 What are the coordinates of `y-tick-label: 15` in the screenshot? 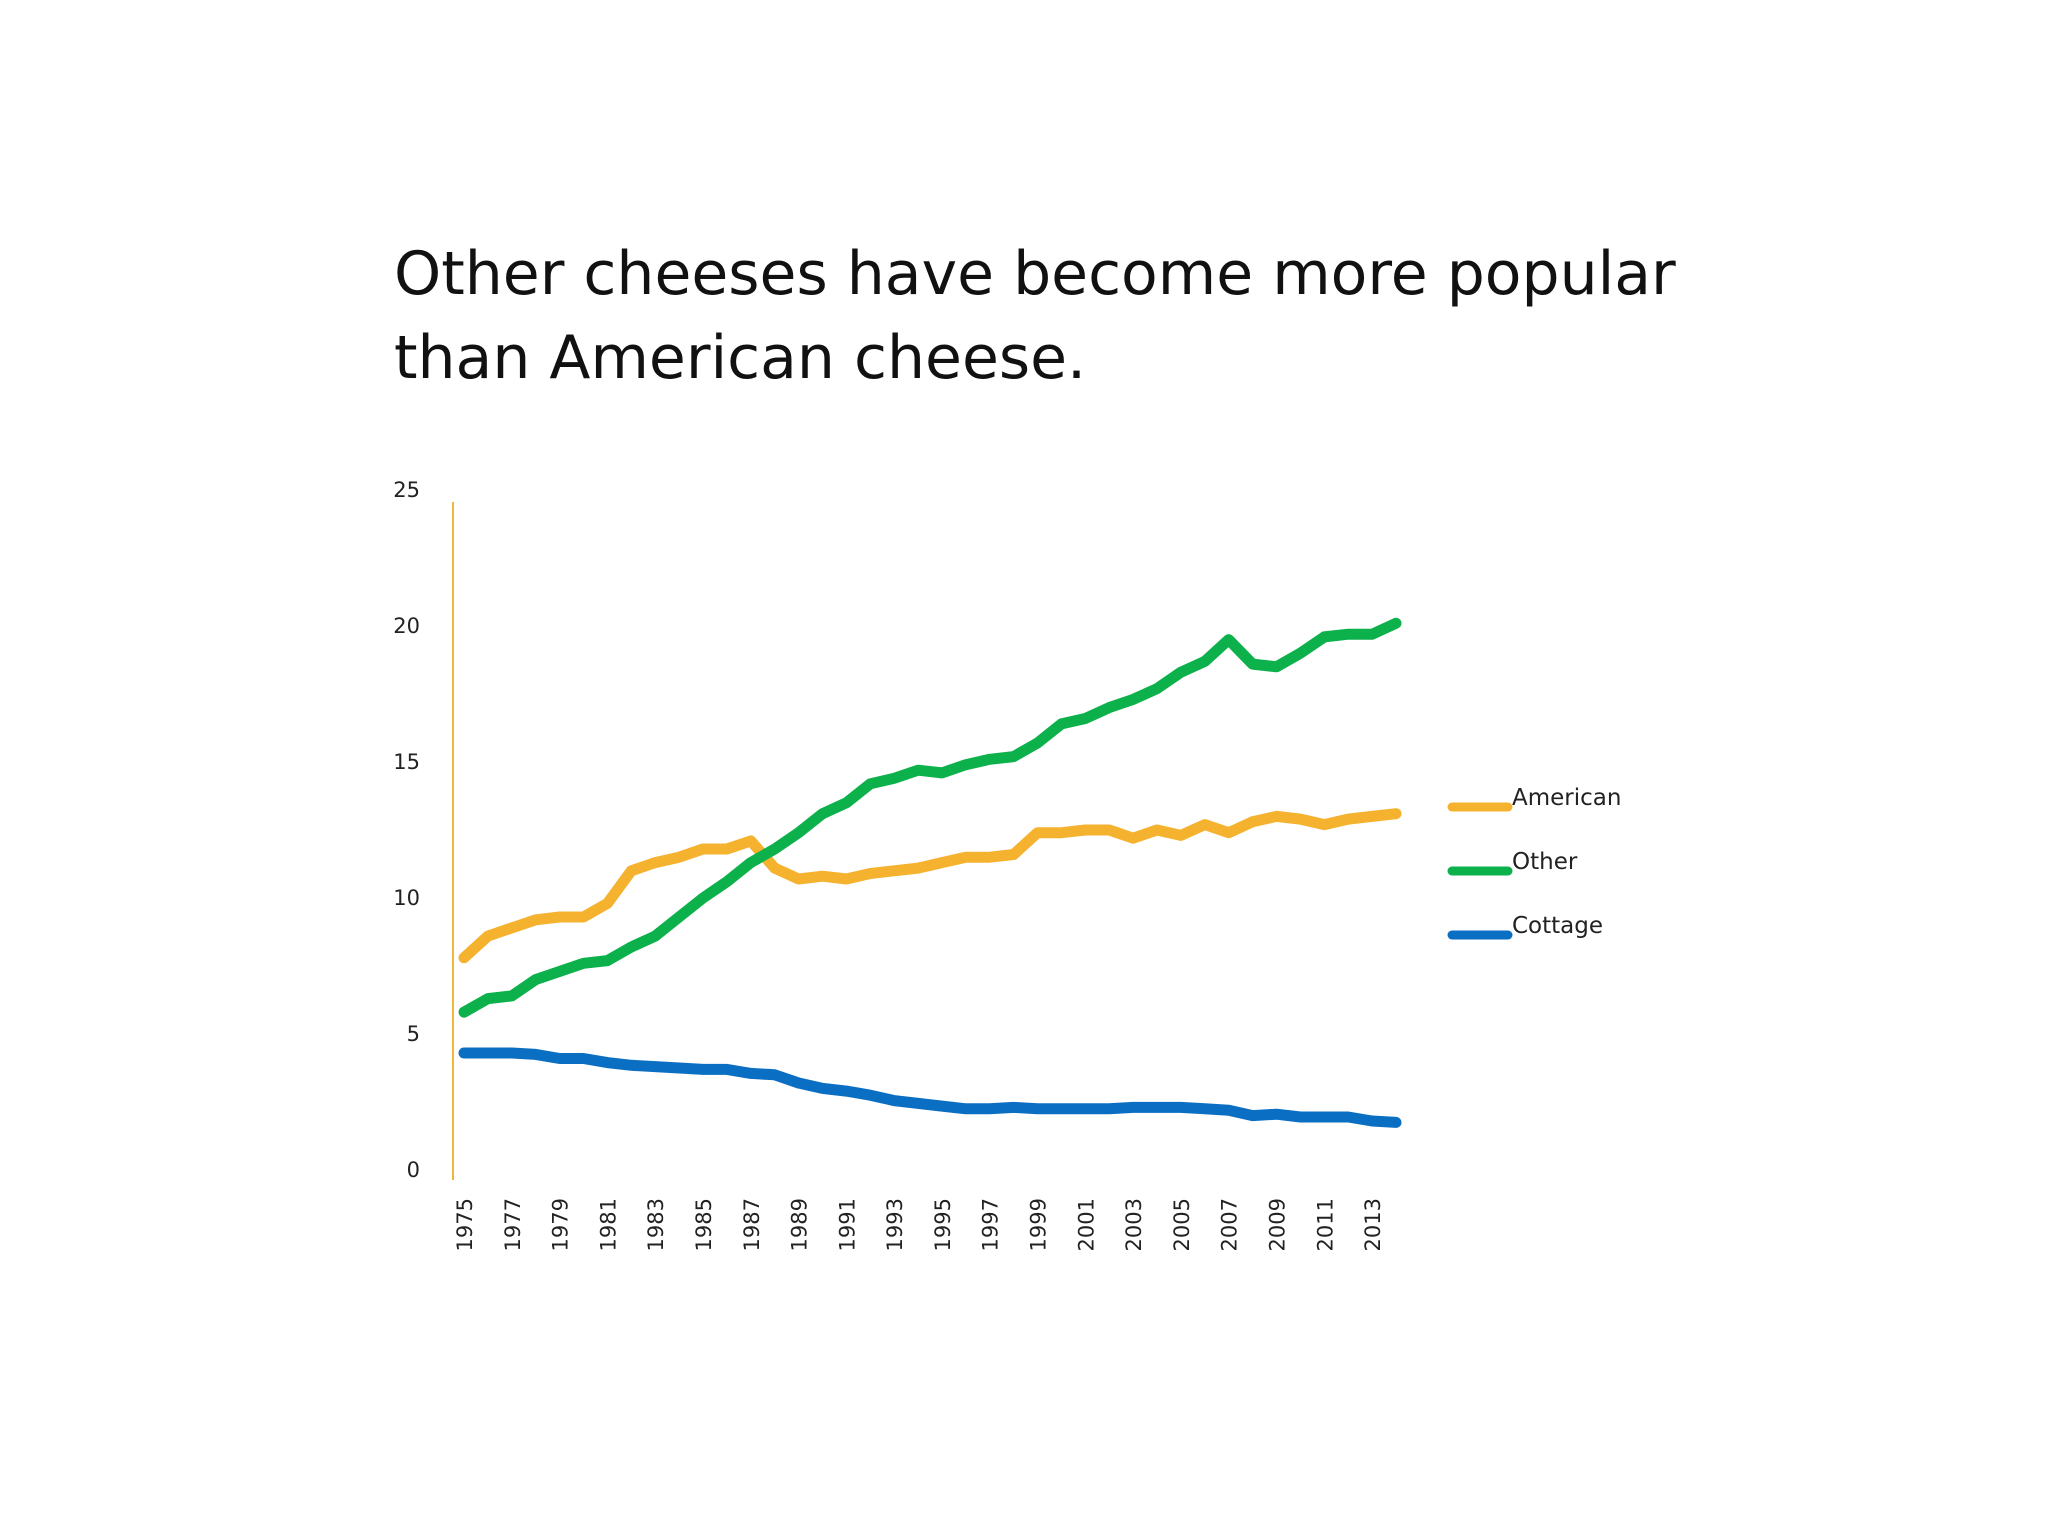 It's located at (406, 762).